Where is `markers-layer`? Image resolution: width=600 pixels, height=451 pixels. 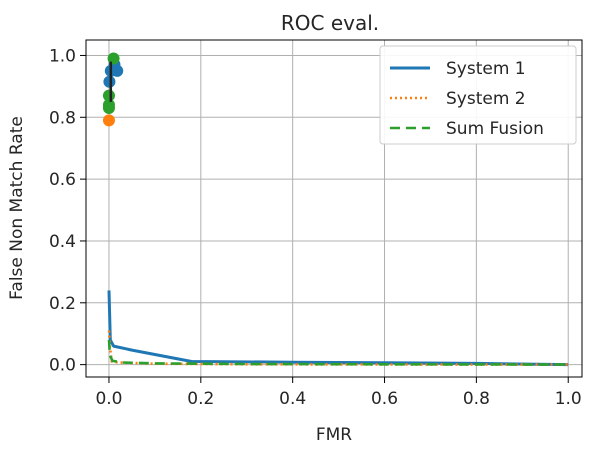
markers-layer is located at coordinates (113, 89).